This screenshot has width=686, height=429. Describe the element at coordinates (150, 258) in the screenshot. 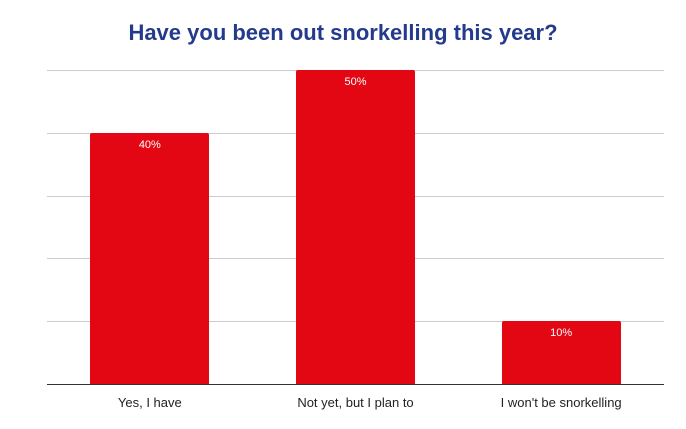

I see `bar: 40%` at that location.